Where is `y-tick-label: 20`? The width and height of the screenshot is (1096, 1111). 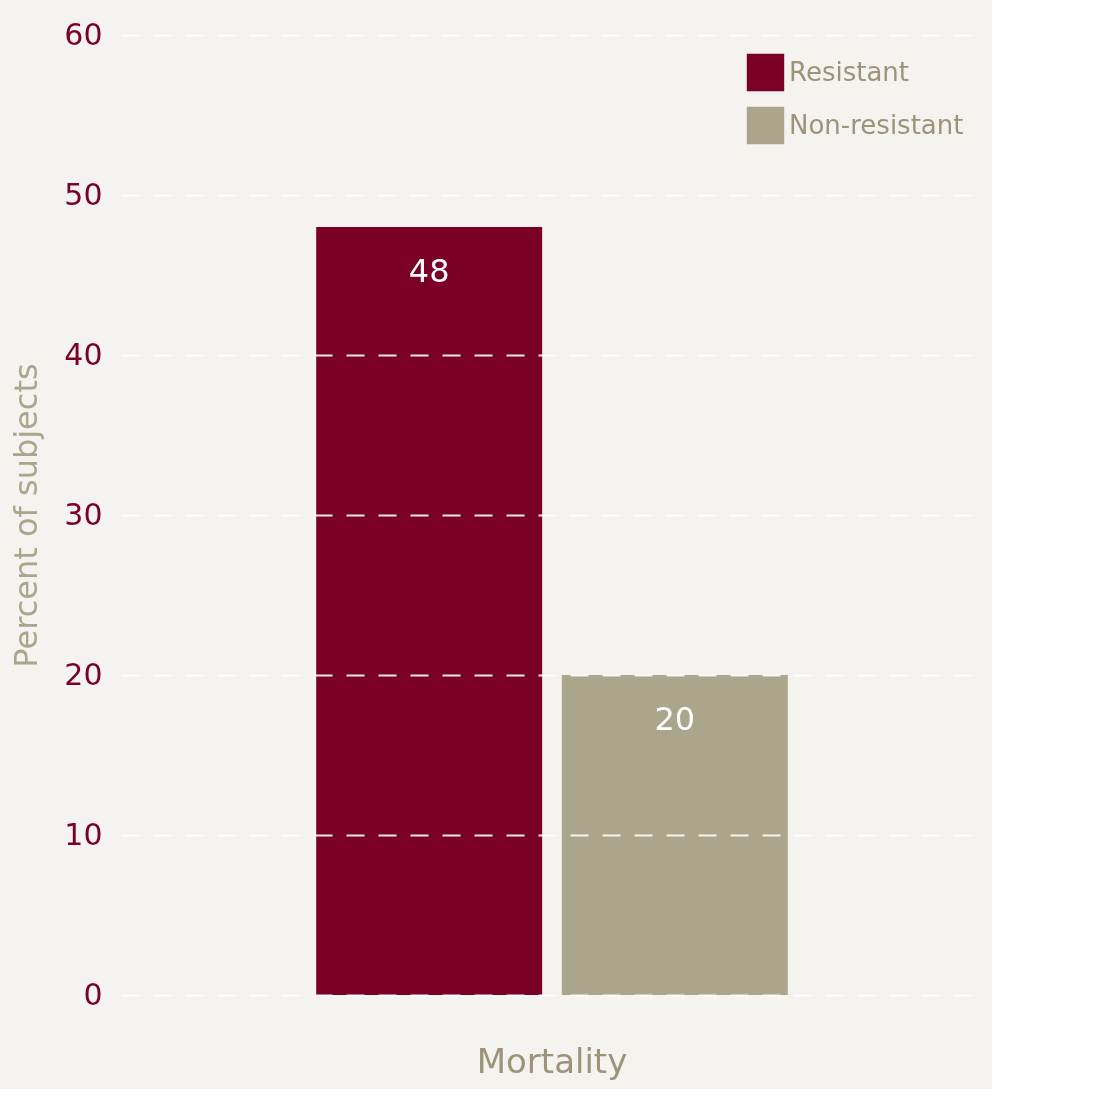
y-tick-label: 20 is located at coordinates (83, 674).